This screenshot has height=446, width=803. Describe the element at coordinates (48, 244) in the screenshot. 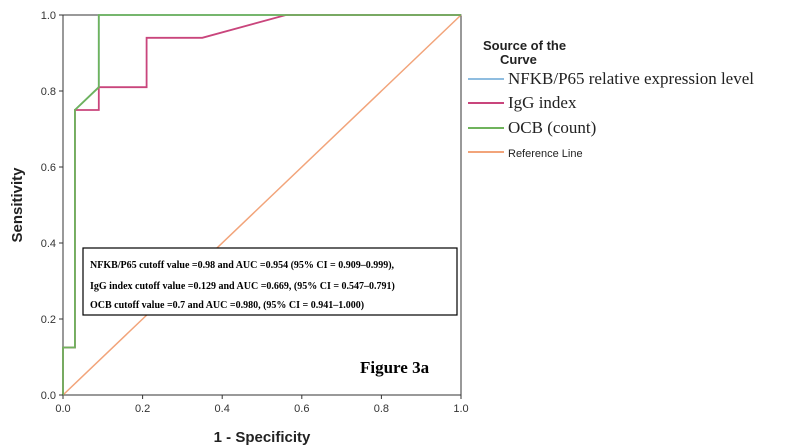

I see `y-tick-label: 0.4` at that location.